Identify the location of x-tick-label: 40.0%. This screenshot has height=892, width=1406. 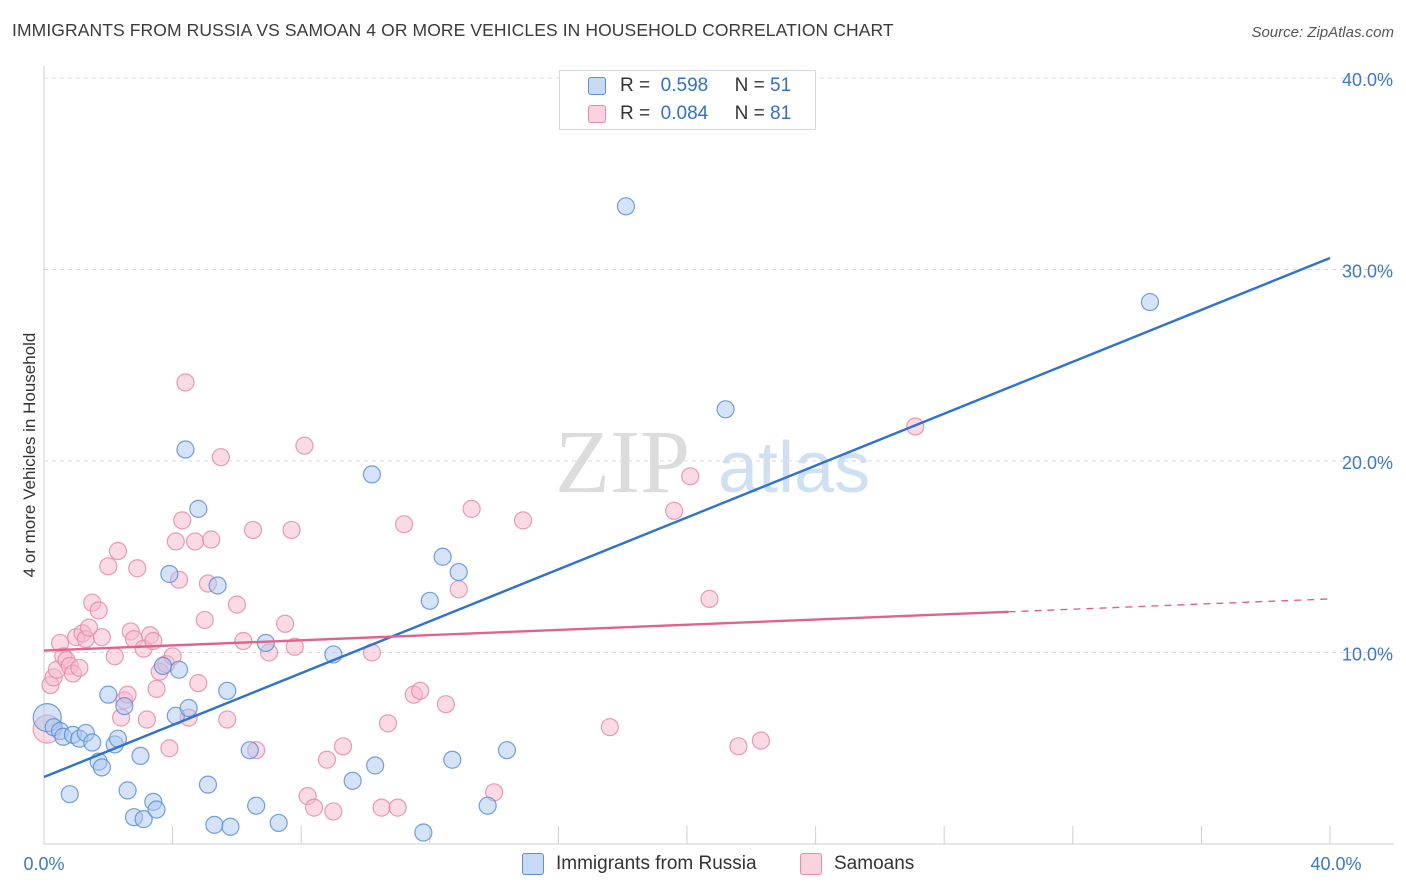
(1335, 864).